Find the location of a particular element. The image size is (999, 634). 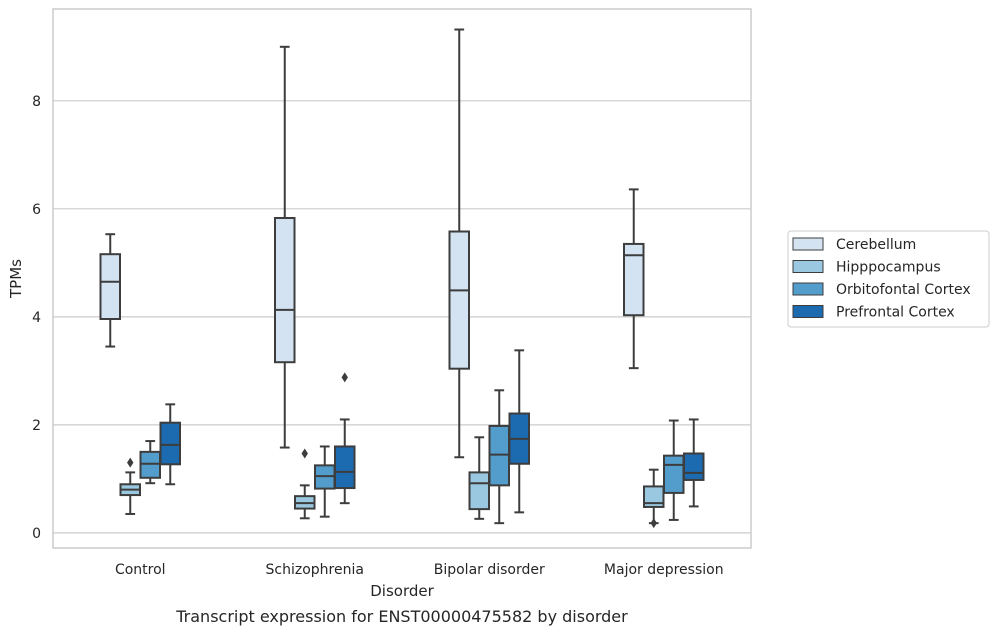

series-hipppocampus is located at coordinates (392, 482).